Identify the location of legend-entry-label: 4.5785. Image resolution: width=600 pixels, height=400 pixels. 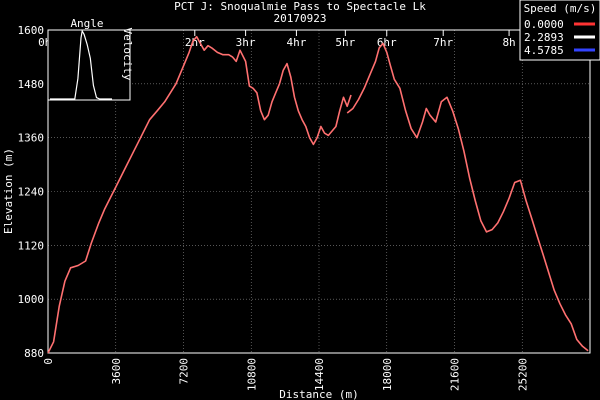
(544, 50).